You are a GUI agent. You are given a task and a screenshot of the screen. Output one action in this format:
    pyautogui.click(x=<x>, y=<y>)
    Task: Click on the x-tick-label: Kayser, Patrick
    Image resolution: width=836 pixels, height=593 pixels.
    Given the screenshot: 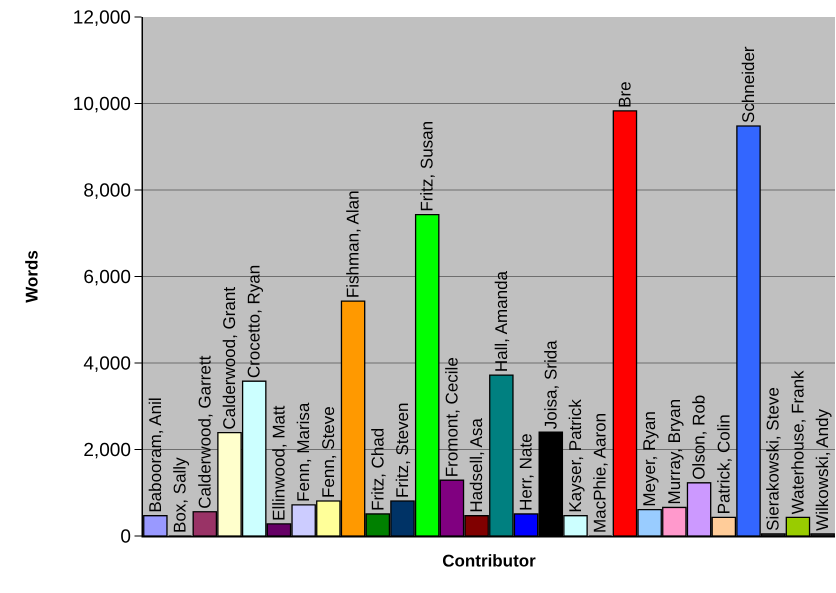 What is the action you would take?
    pyautogui.click(x=575, y=455)
    